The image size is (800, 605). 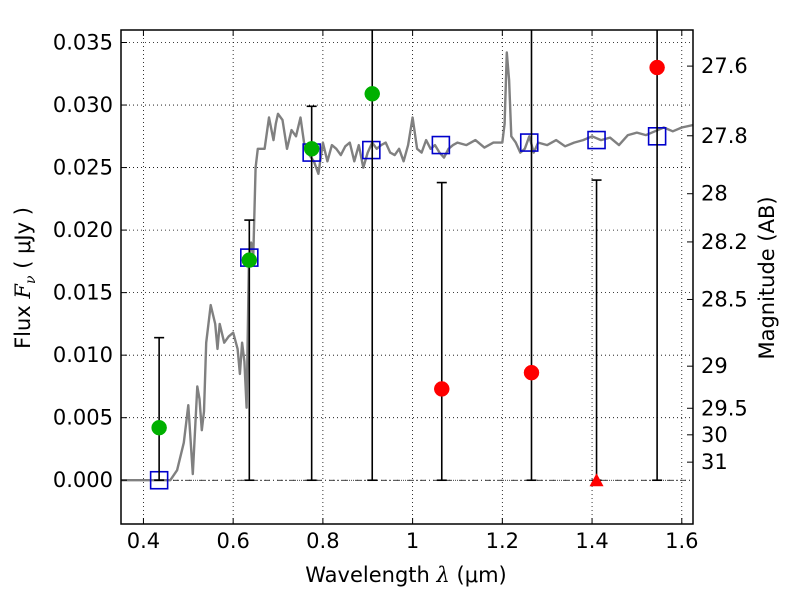 What do you see at coordinates (83, 418) in the screenshot?
I see `y-tick-label: 0.005` at bounding box center [83, 418].